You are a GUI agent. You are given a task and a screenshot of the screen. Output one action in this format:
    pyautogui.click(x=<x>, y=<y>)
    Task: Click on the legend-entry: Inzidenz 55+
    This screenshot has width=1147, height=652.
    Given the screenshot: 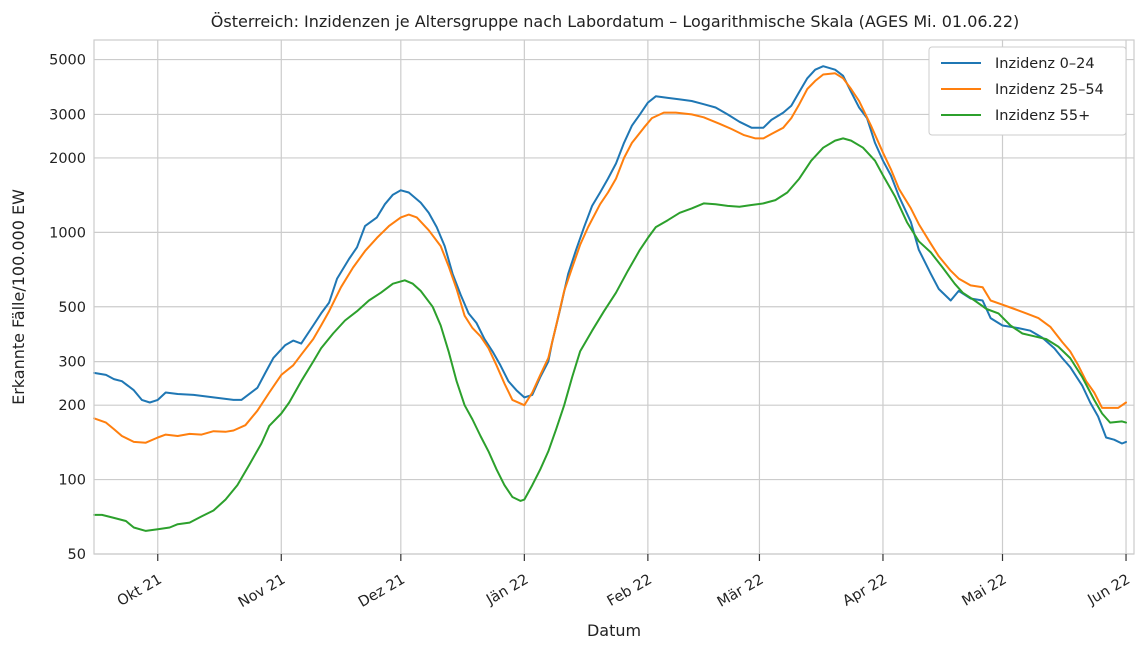 What is the action you would take?
    pyautogui.click(x=1042, y=116)
    